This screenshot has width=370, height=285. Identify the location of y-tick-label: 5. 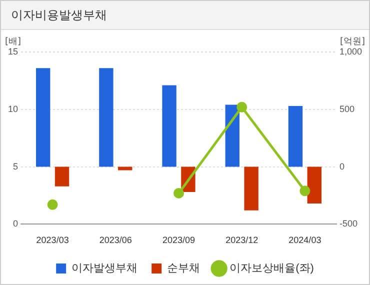
(15, 166).